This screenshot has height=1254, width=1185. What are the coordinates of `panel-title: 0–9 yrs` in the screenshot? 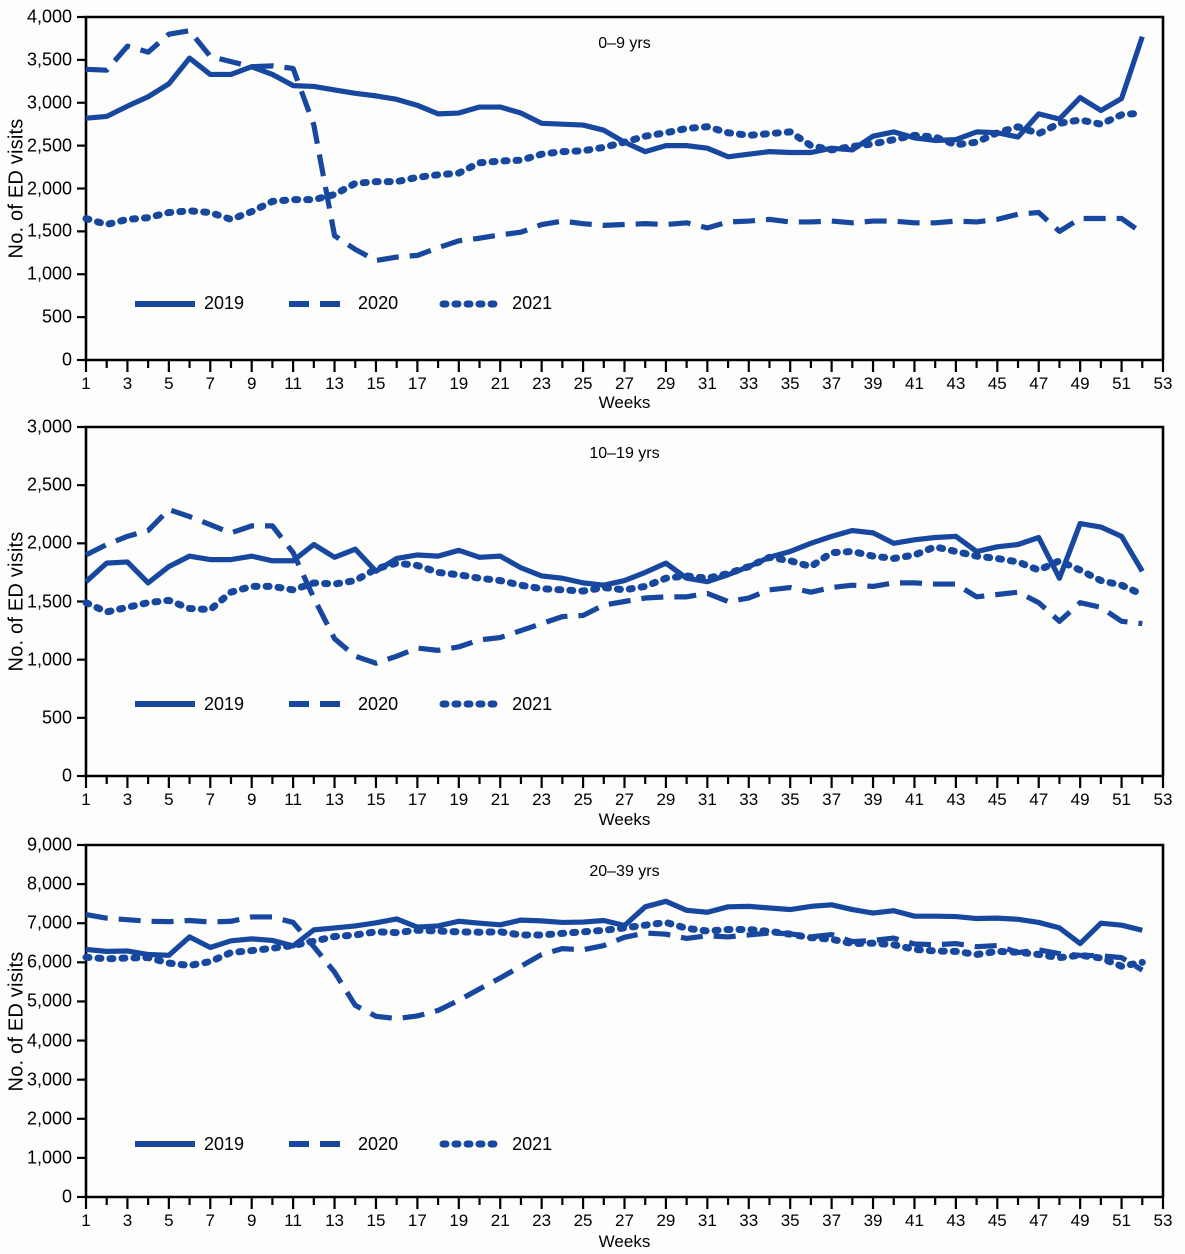 It's located at (624, 43).